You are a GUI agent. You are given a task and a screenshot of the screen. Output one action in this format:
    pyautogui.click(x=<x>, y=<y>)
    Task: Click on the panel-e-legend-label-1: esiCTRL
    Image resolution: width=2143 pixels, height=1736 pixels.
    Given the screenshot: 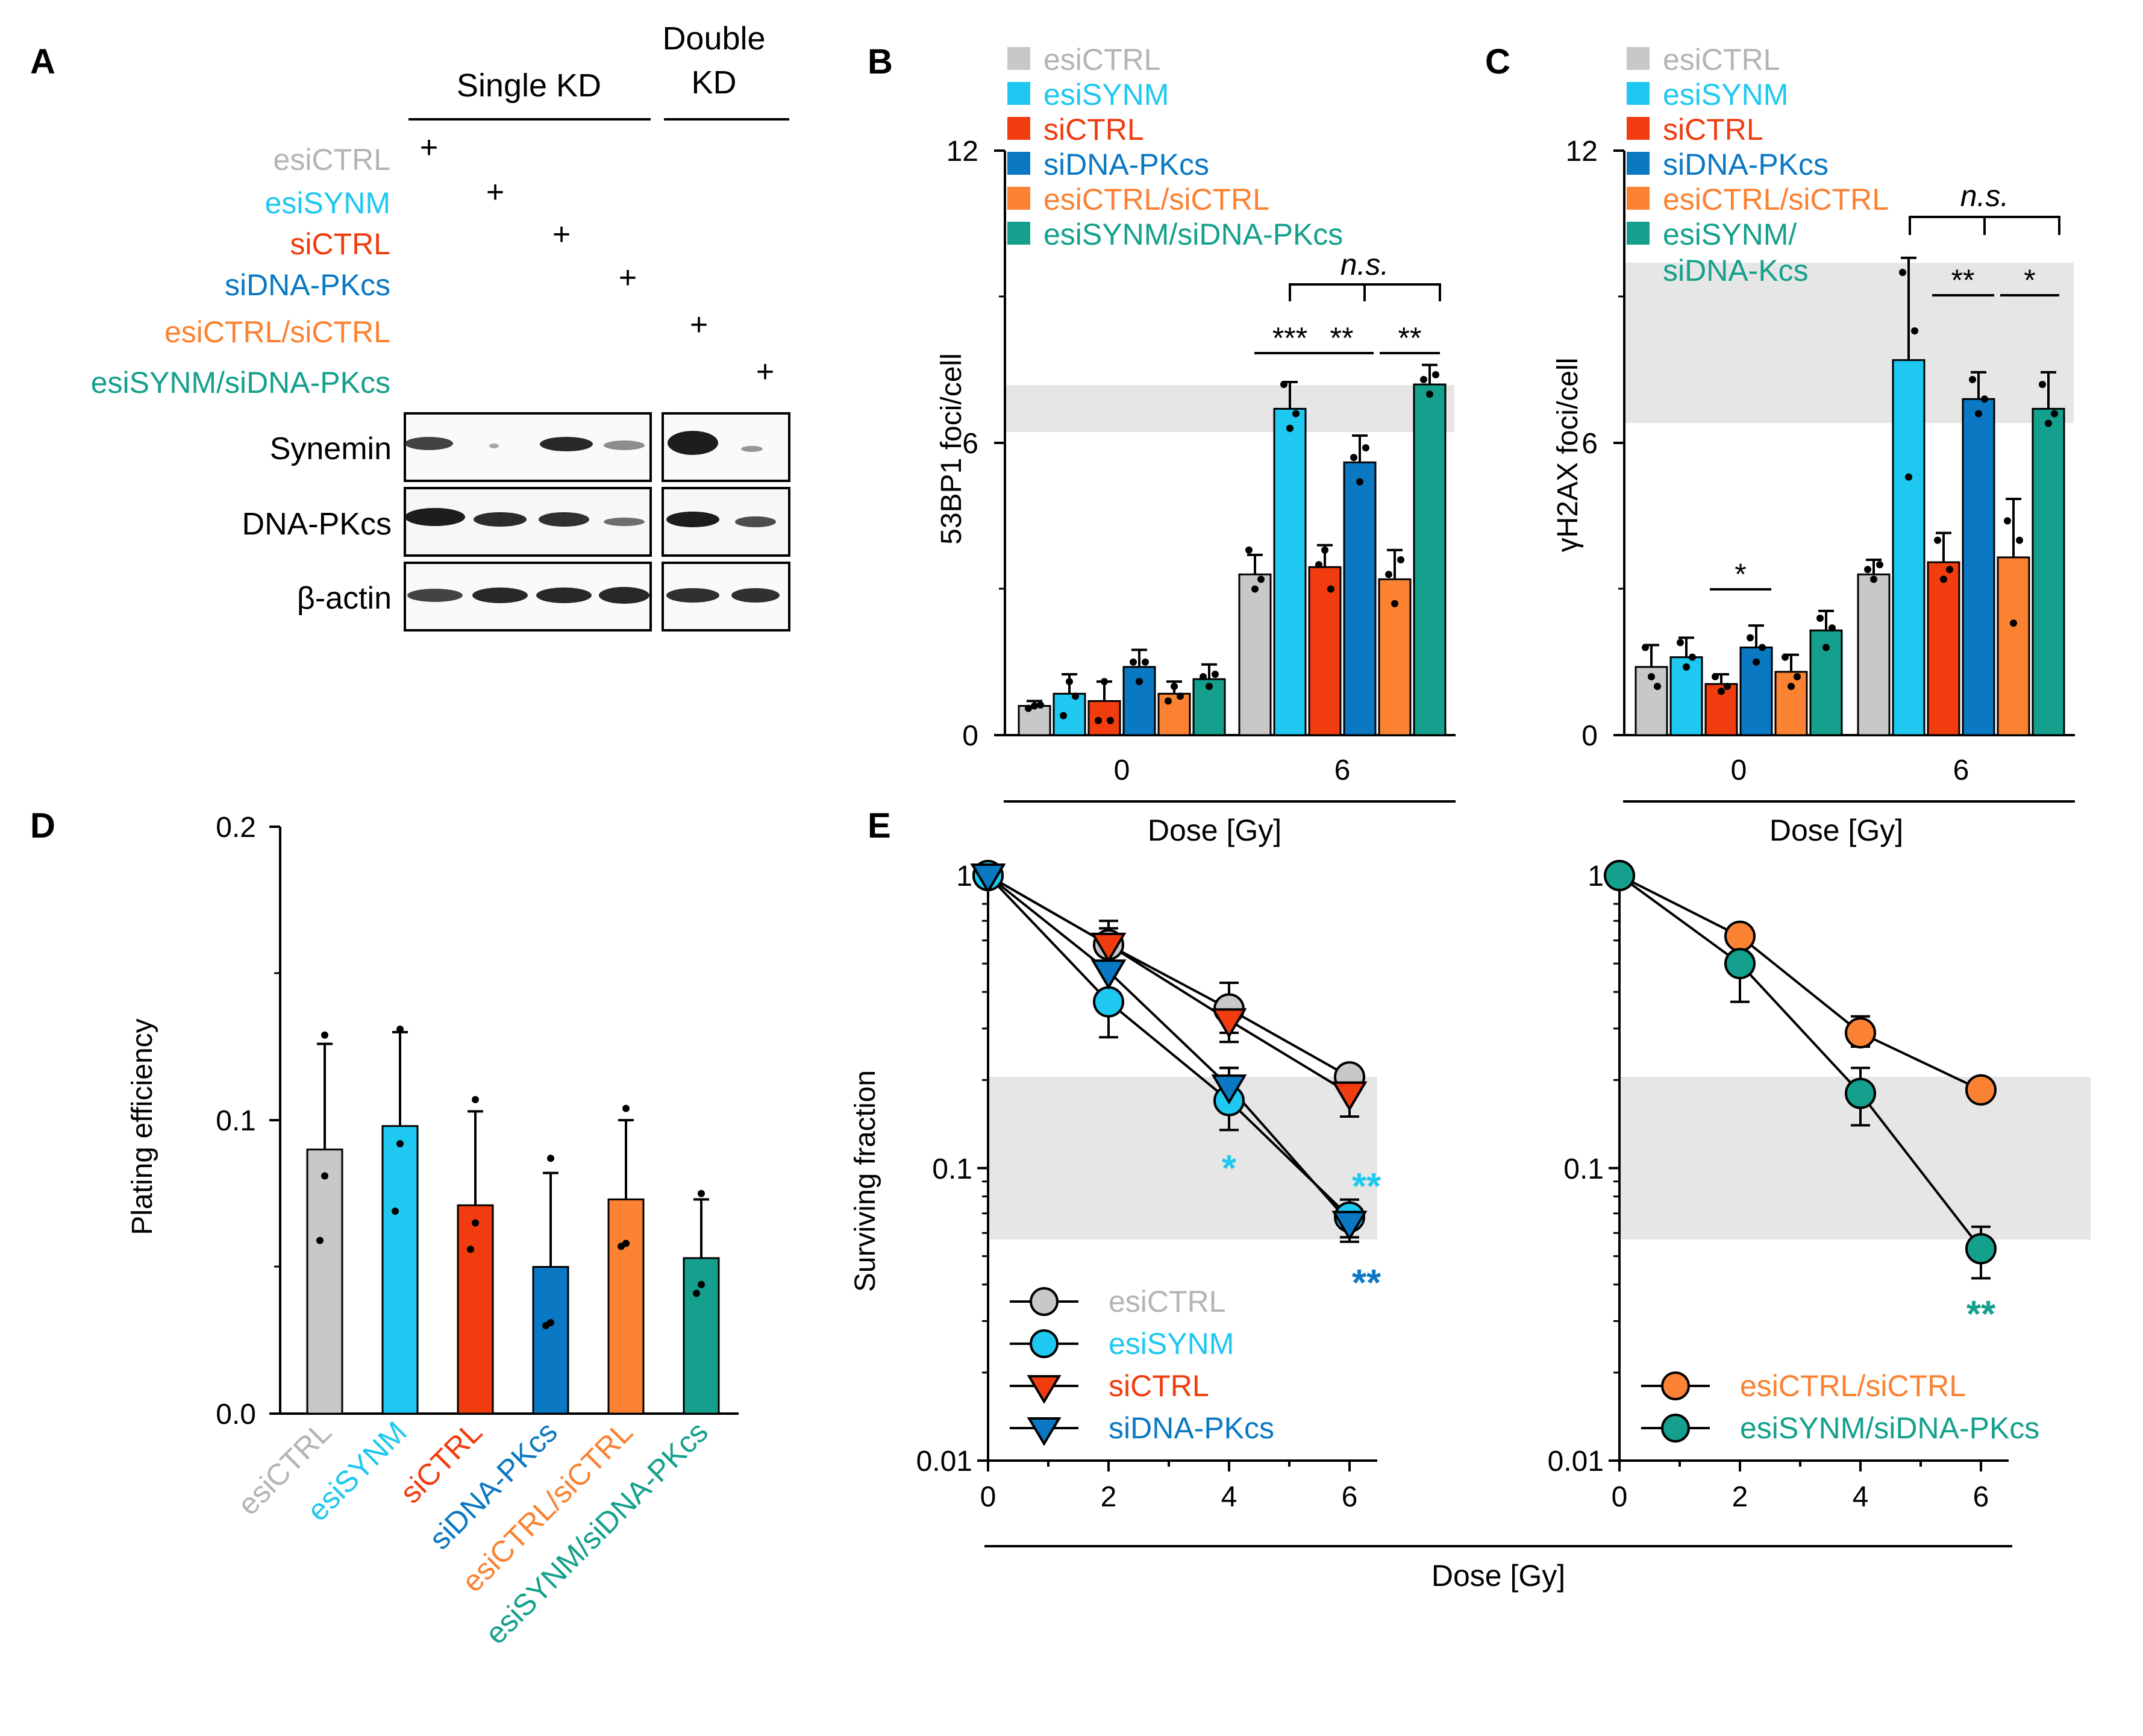 What is the action you would take?
    pyautogui.click(x=1167, y=1301)
    